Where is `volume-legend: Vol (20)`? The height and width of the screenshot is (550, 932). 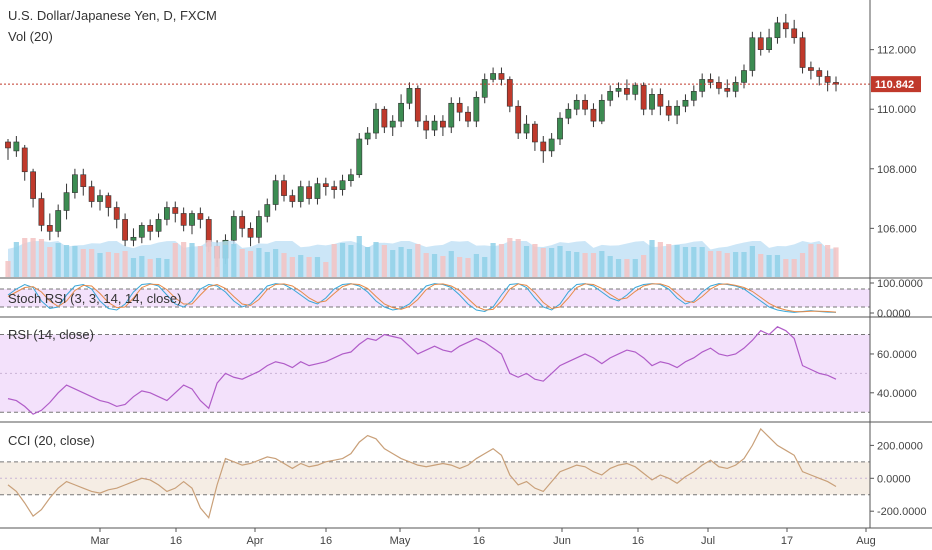 volume-legend: Vol (20) is located at coordinates (30, 36).